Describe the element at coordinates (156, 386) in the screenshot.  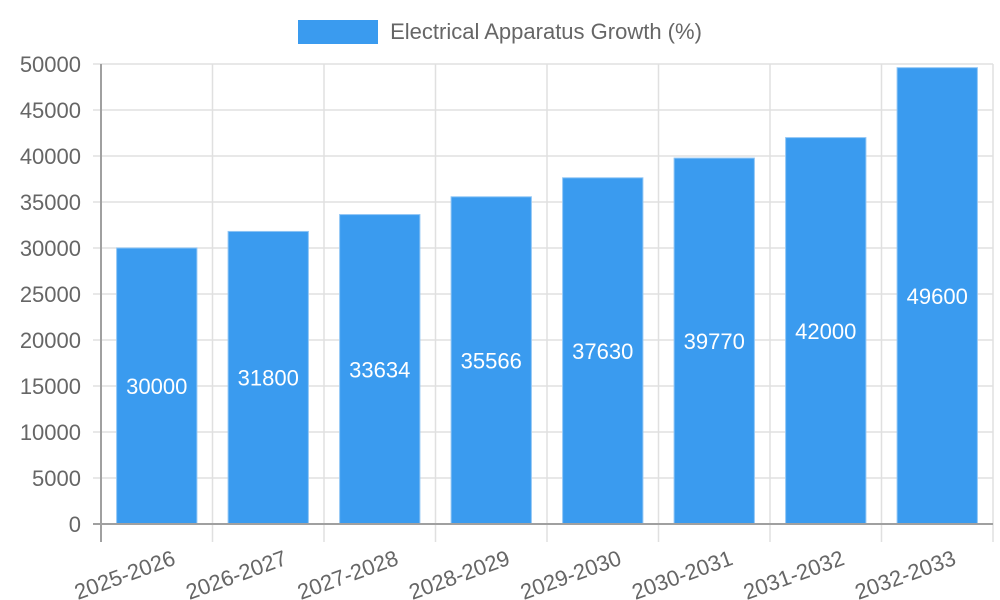
I see `bar-value-label: 30000` at that location.